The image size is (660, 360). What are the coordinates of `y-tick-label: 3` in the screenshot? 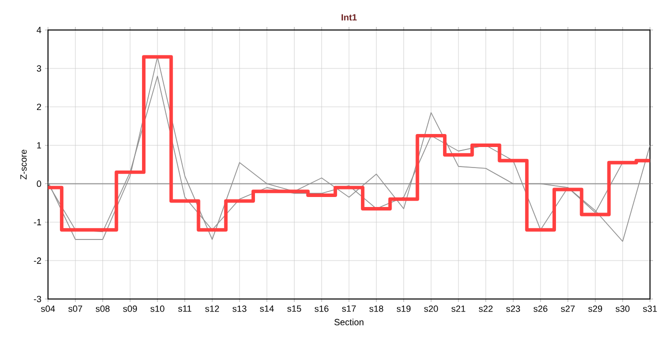 It's located at (39, 68).